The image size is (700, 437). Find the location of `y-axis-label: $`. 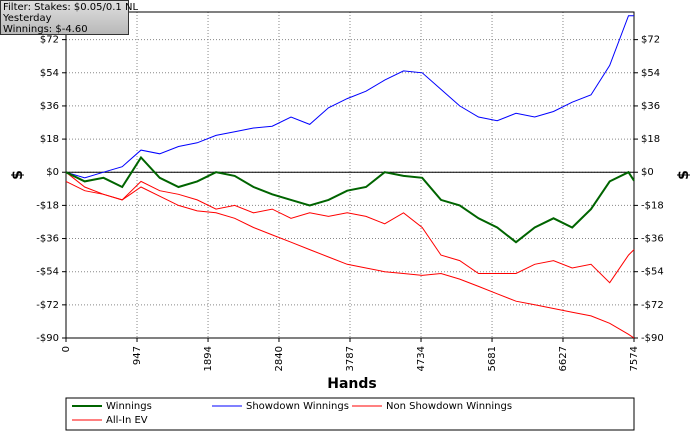

y-axis-label: $ is located at coordinates (18, 175).